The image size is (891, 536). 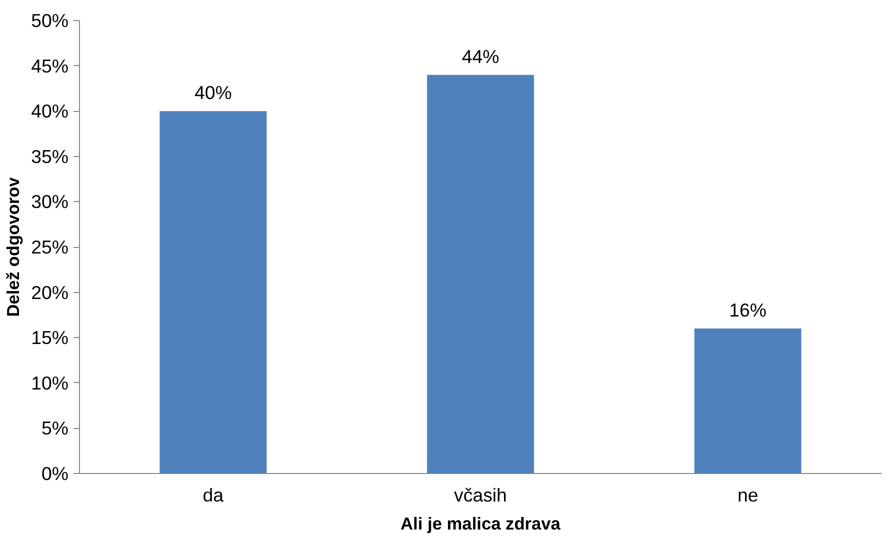 I want to click on y-tick-label: 10%, so click(x=50, y=383).